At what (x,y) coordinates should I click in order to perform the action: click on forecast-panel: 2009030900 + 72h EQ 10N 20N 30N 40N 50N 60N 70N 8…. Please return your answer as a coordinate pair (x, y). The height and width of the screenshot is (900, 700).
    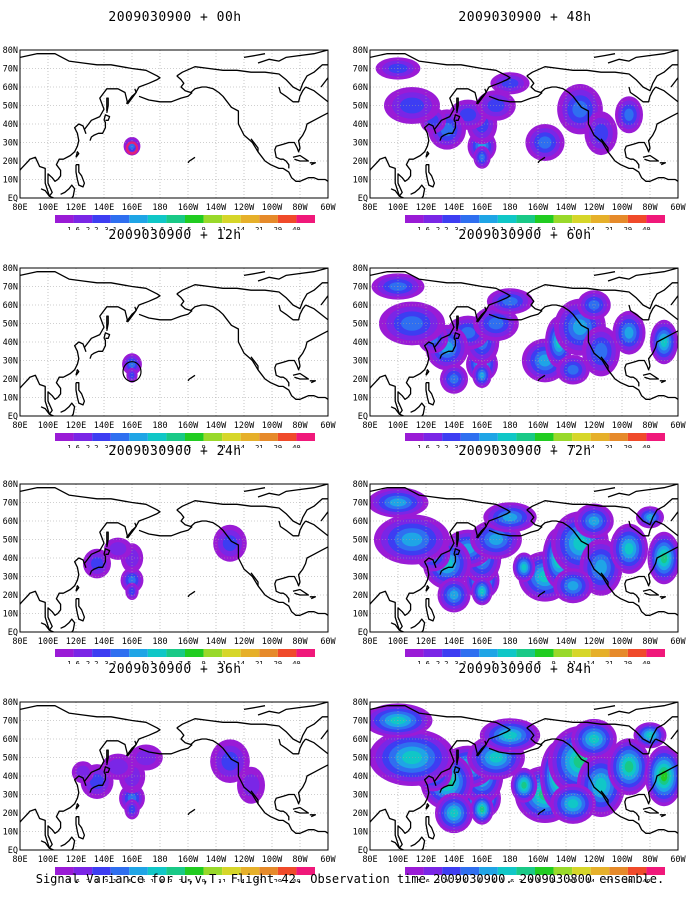
    Looking at the image, I should click on (525, 554).